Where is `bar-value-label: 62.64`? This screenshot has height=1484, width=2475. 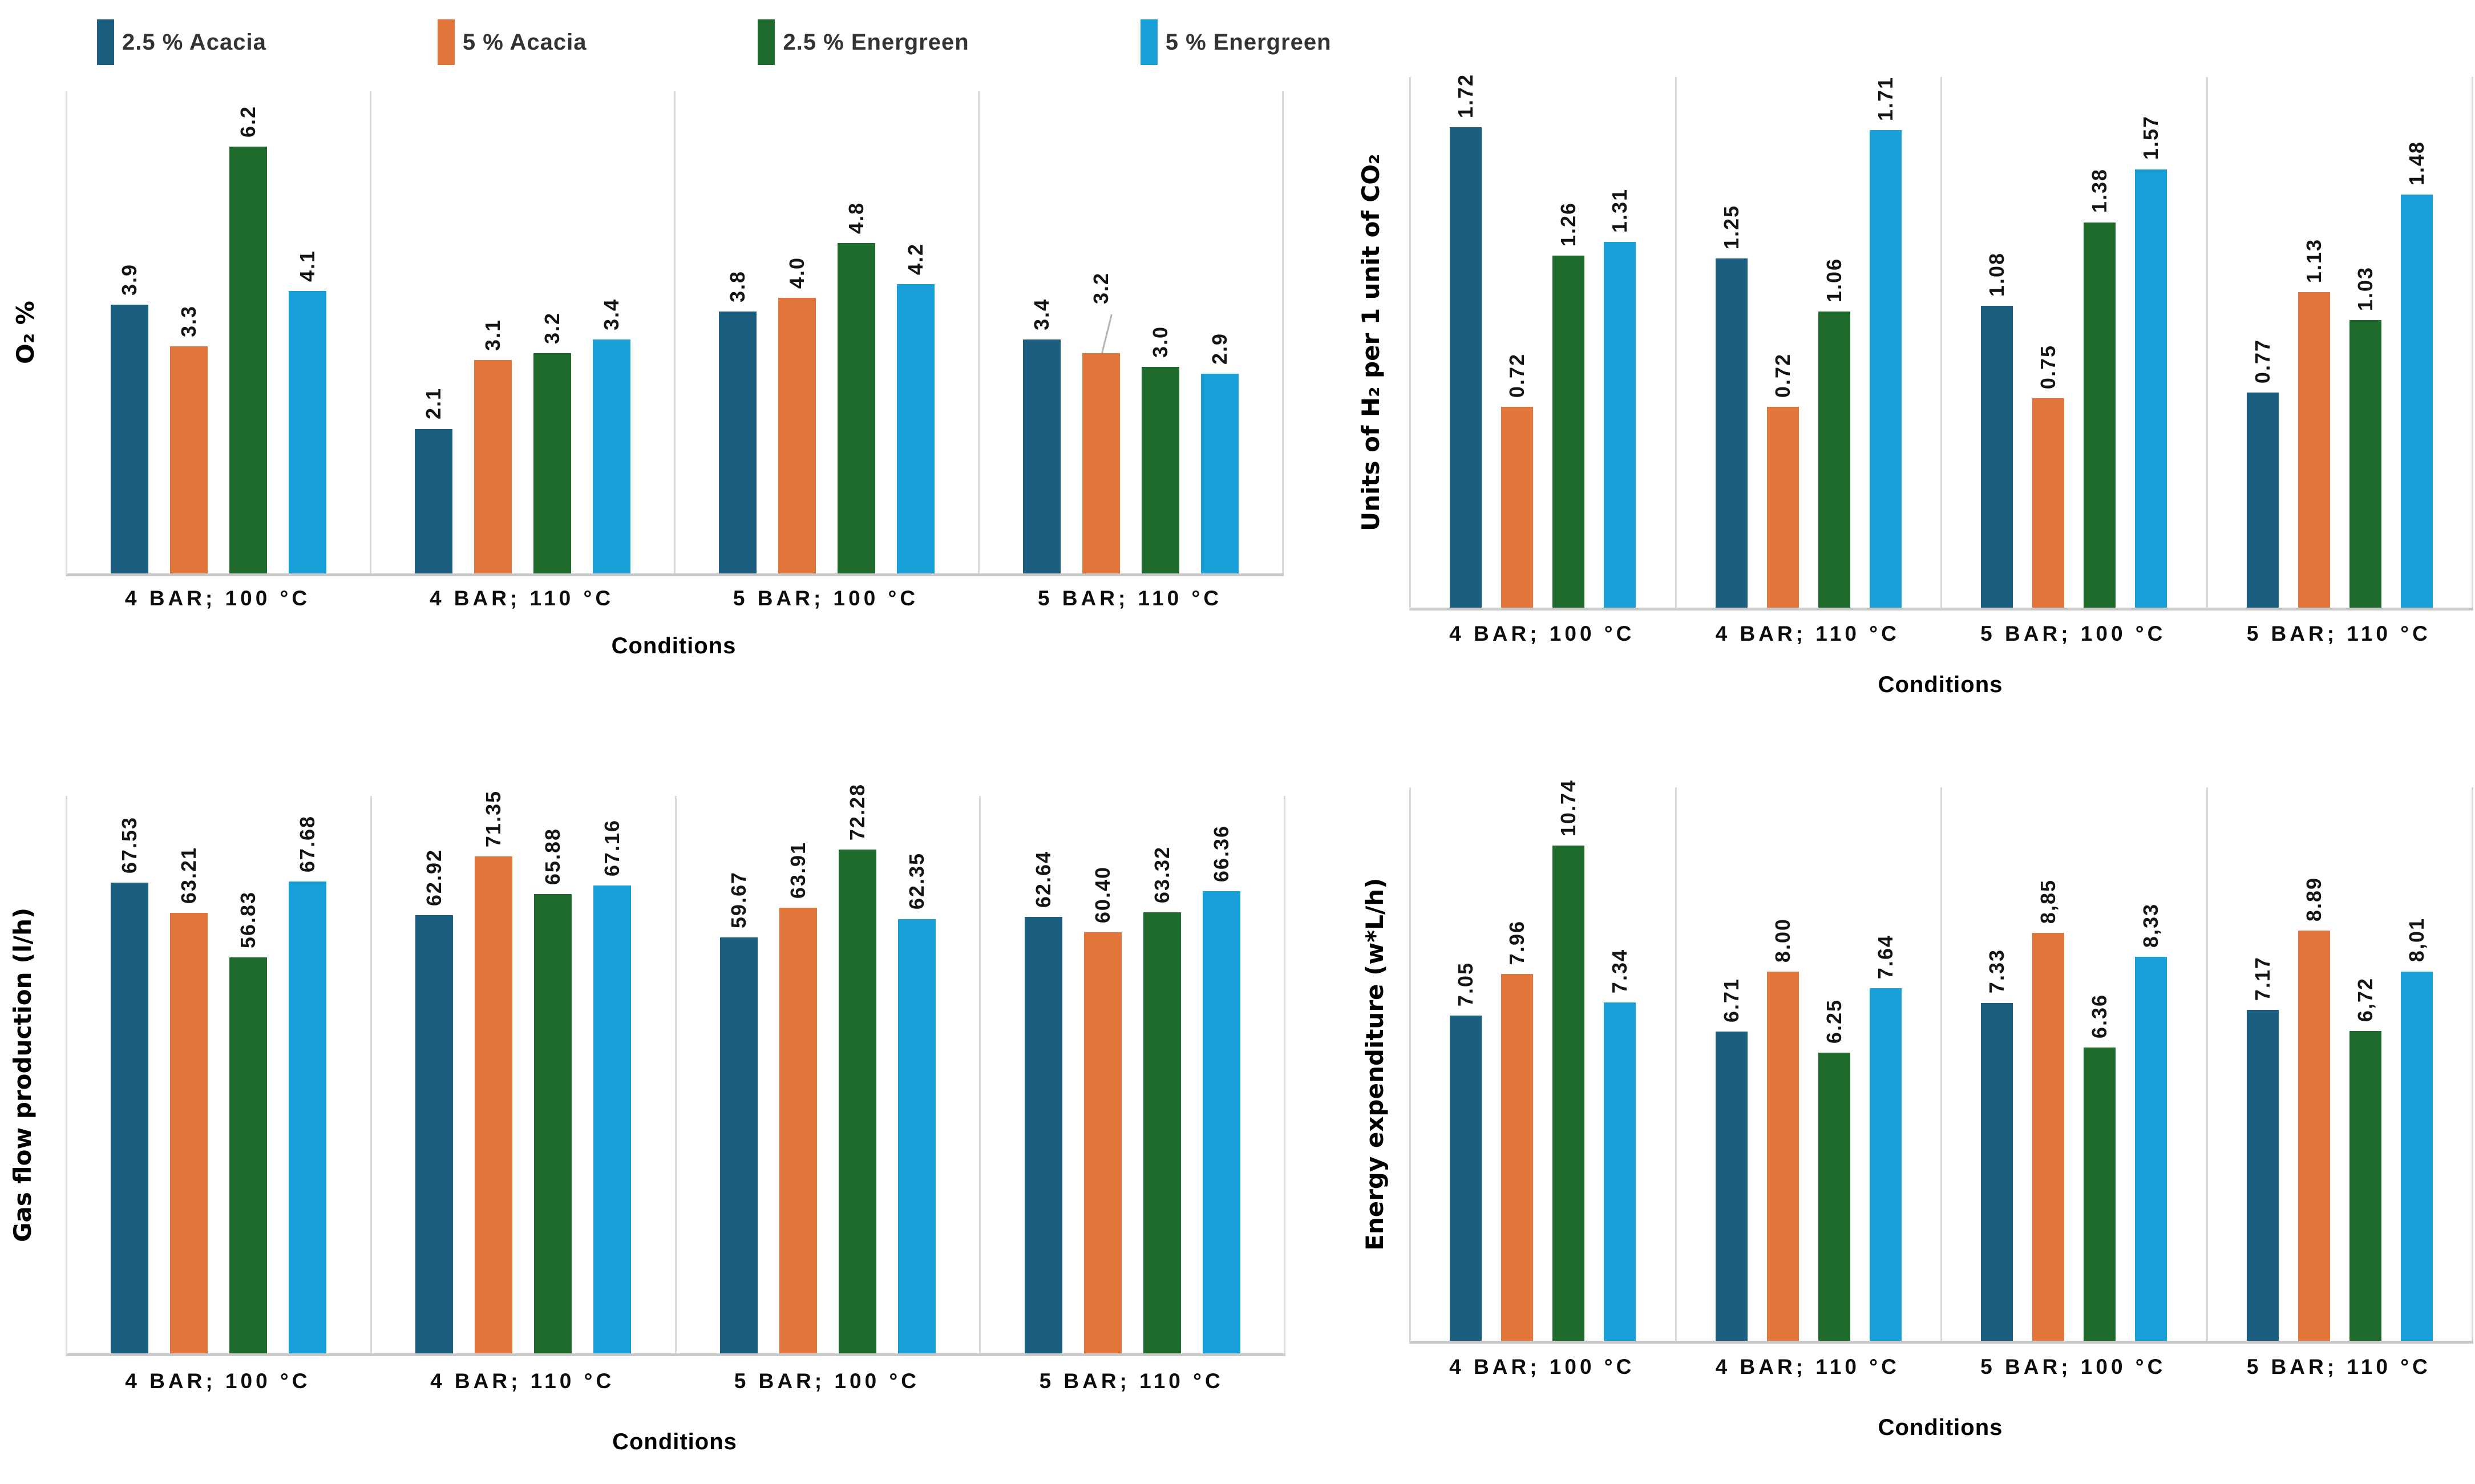 bar-value-label: 62.64 is located at coordinates (1043, 879).